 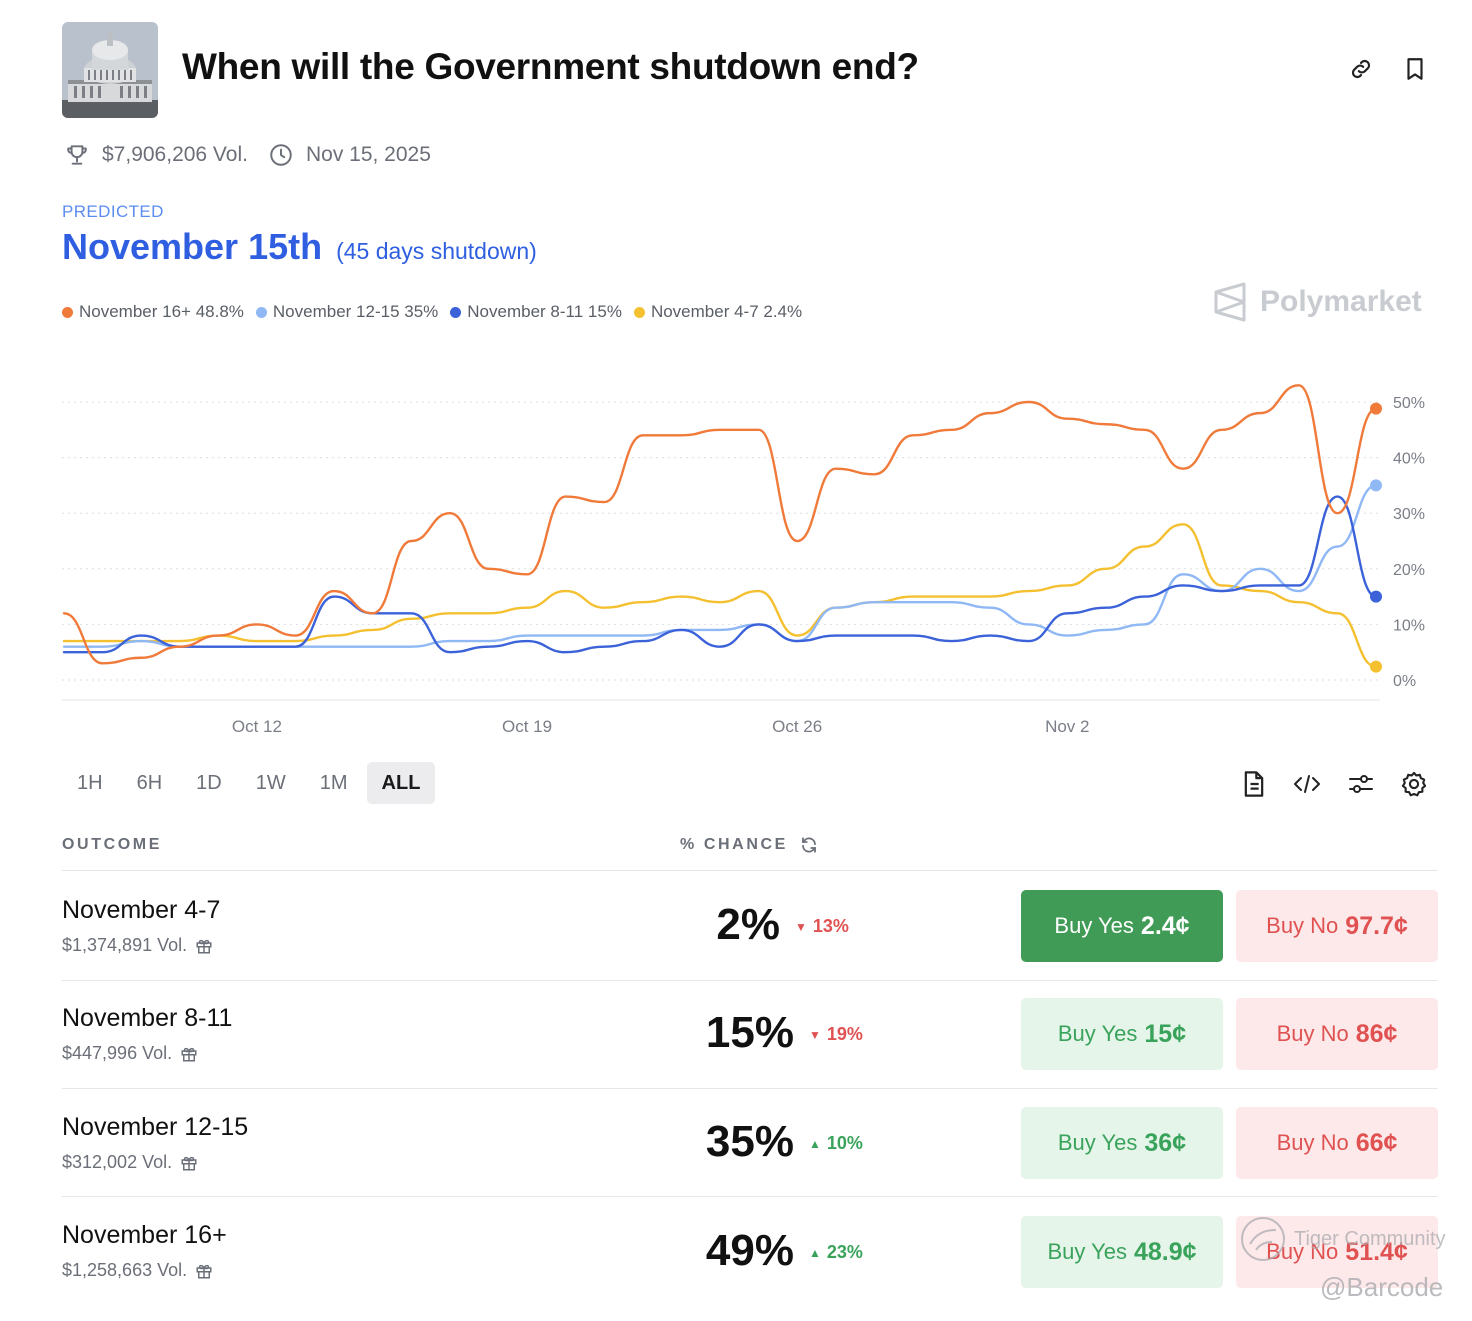 I want to click on legend-item: November 12-15 35%, so click(x=347, y=312).